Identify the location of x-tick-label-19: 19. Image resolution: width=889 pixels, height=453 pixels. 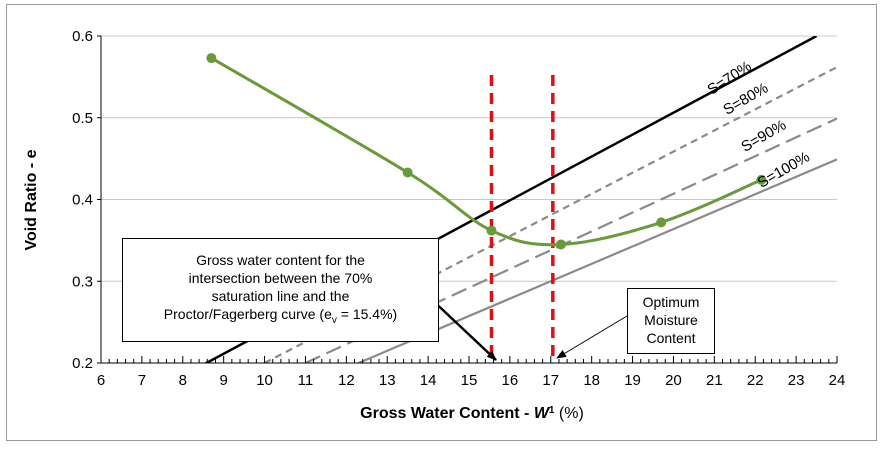
(632, 380).